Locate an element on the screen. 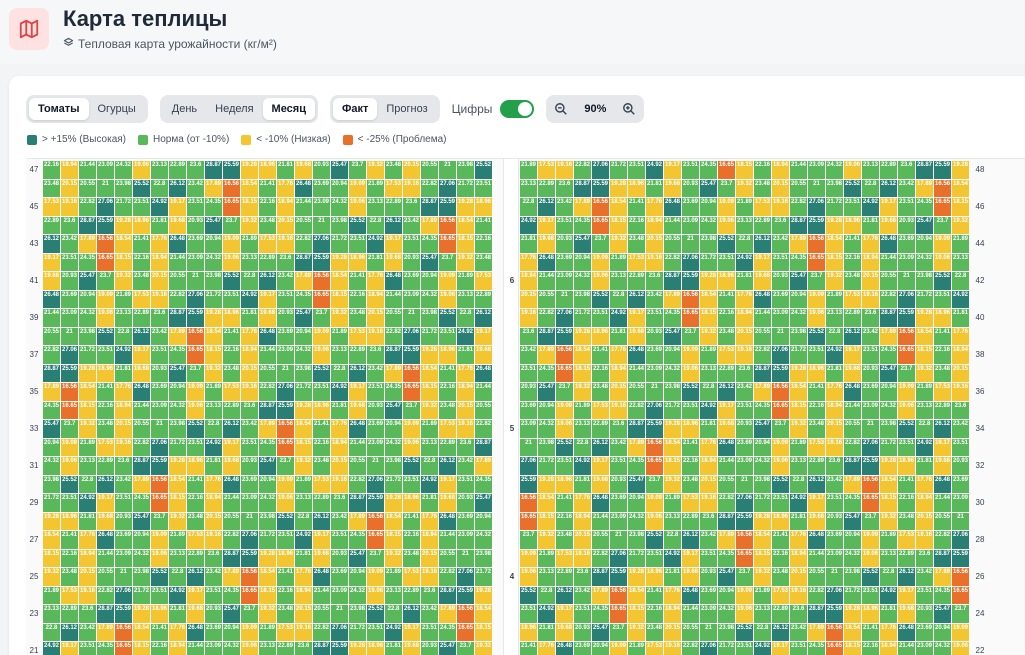 The image size is (1025, 655). heatmap-cell: 21.81 is located at coordinates (249, 318).